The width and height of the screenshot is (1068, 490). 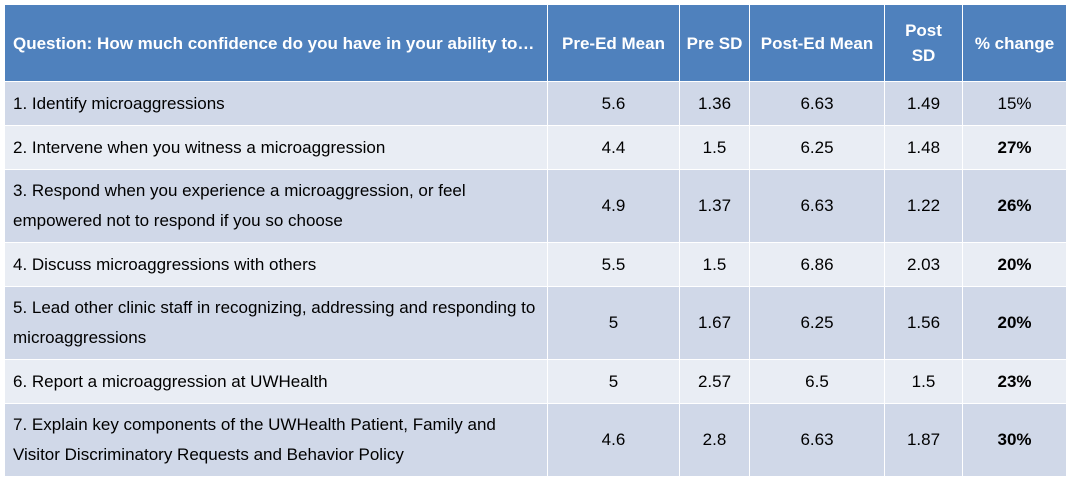 I want to click on cell-post-sd: 1.22, so click(x=923, y=206).